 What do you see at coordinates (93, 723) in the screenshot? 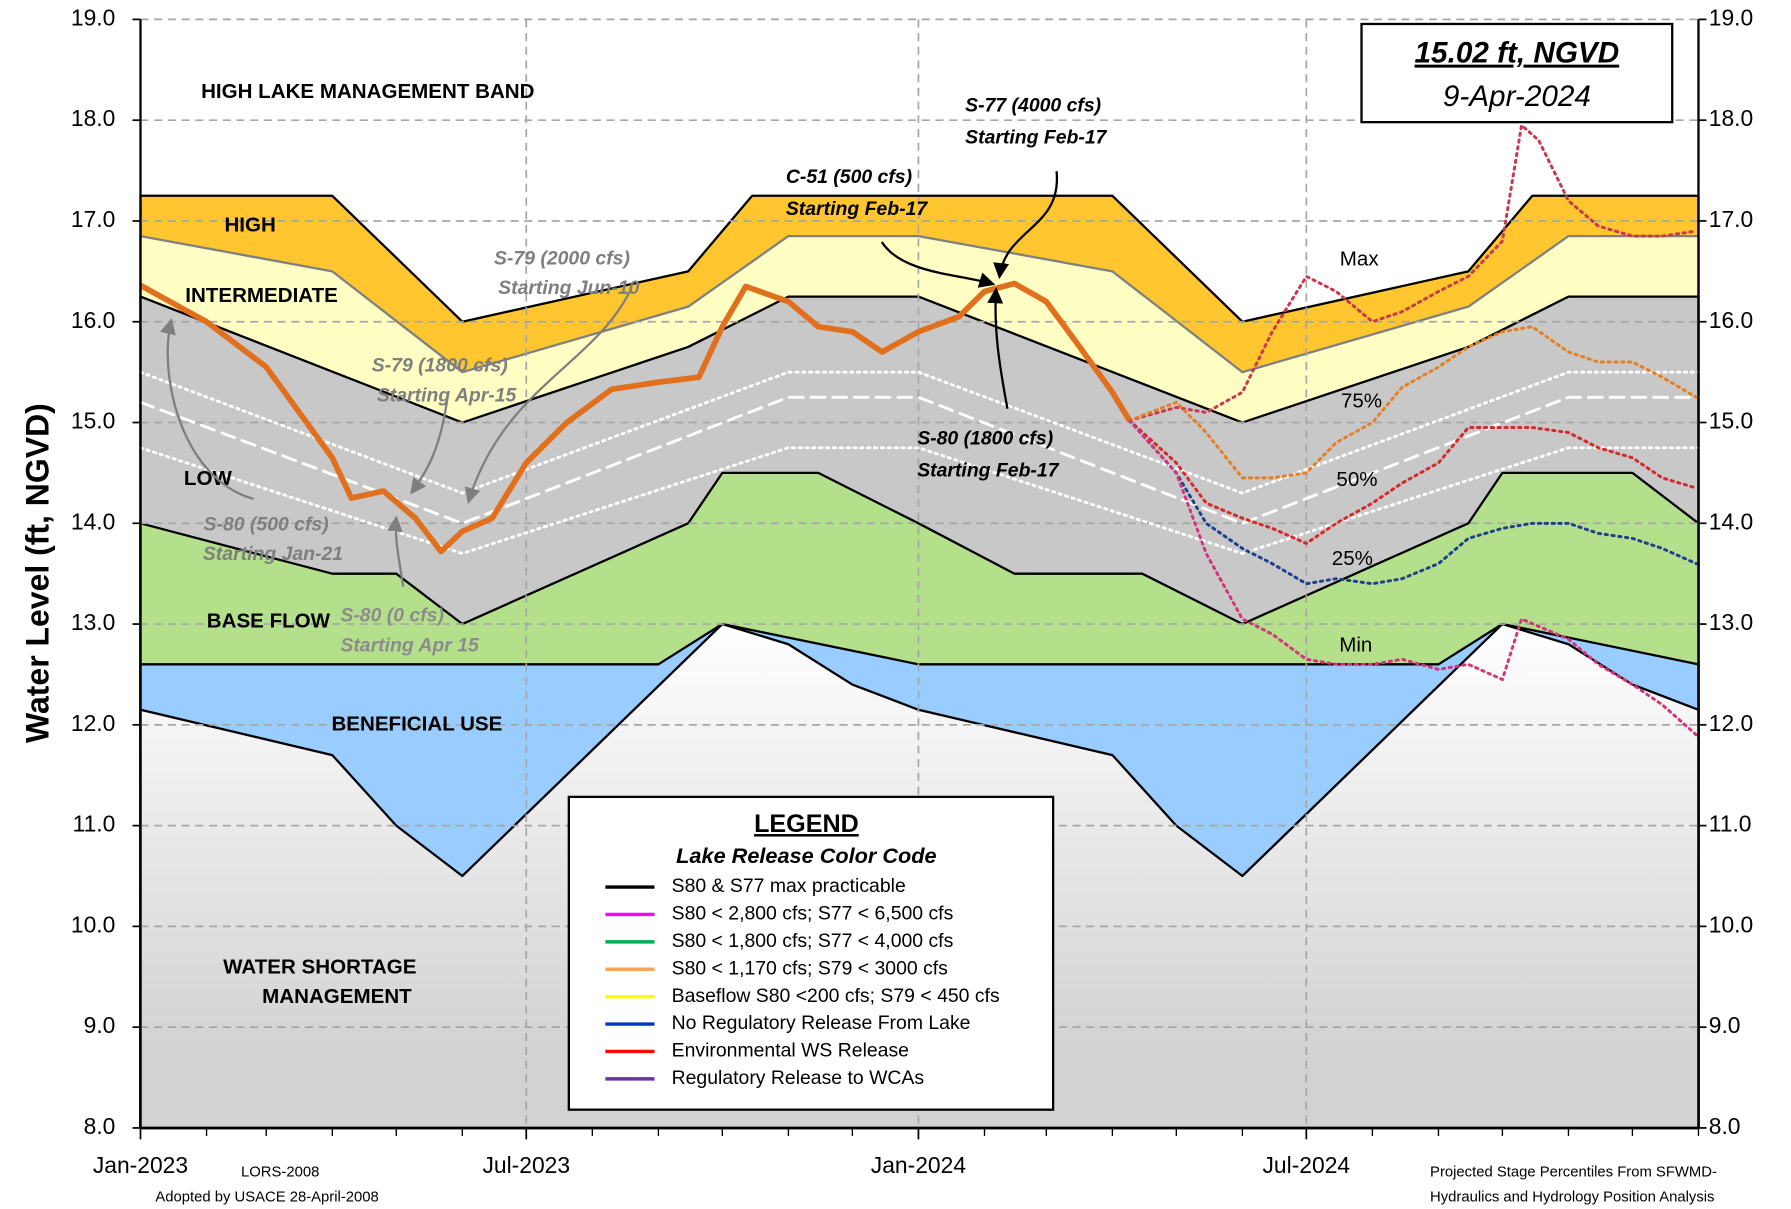
I see `y-tick-label: 12.0` at bounding box center [93, 723].